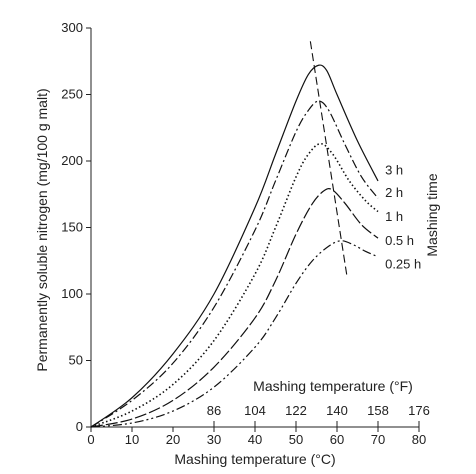 Image resolution: width=476 pixels, height=474 pixels. What do you see at coordinates (419, 439) in the screenshot?
I see `x-tick-label: 80` at bounding box center [419, 439].